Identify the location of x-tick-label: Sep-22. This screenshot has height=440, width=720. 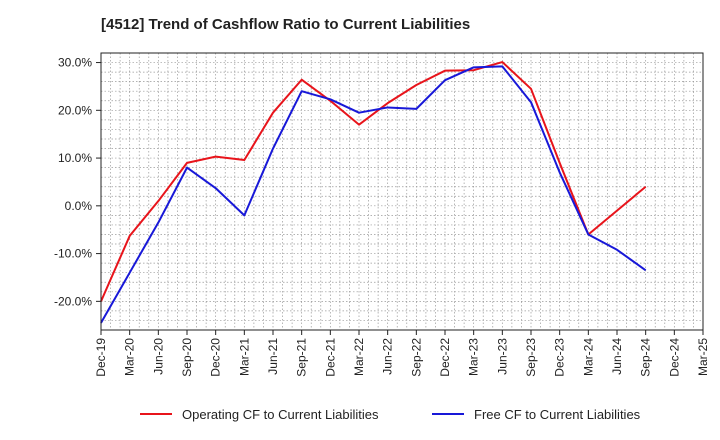
(416, 357).